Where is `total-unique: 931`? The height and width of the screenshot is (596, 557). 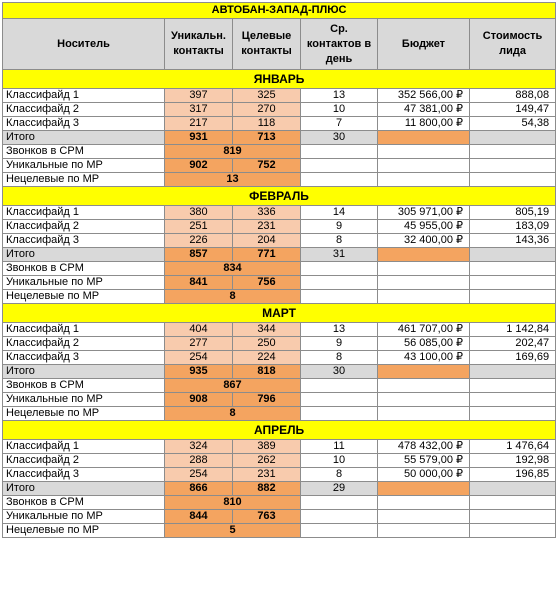 total-unique: 931 is located at coordinates (198, 137).